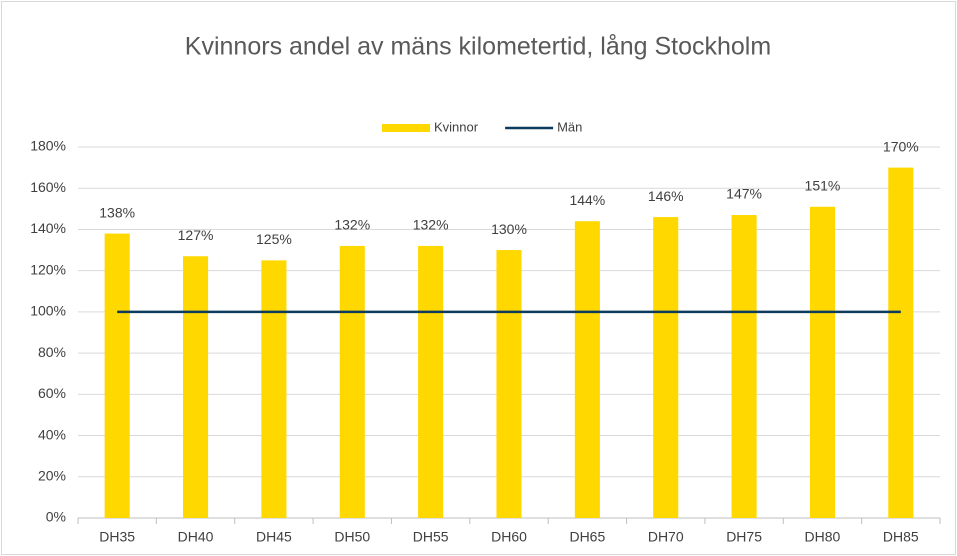 The image size is (957, 556). What do you see at coordinates (509, 537) in the screenshot?
I see `x-tick-label: DH60` at bounding box center [509, 537].